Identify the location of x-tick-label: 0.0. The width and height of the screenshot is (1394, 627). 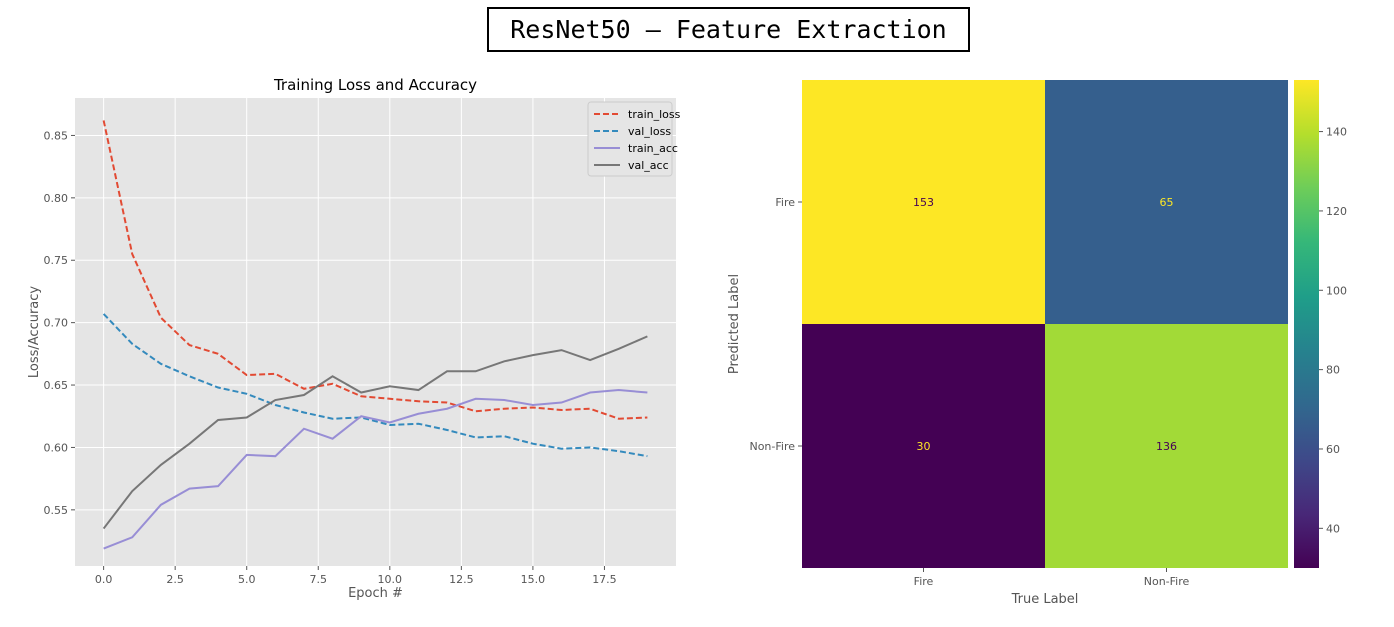
(104, 579).